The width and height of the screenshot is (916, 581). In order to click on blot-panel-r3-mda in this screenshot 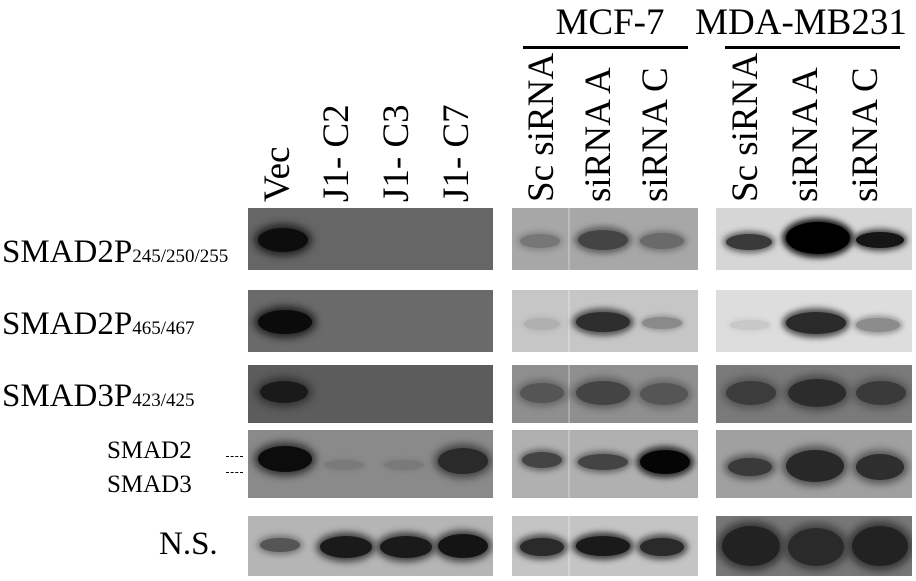, I will do `click(814, 394)`.